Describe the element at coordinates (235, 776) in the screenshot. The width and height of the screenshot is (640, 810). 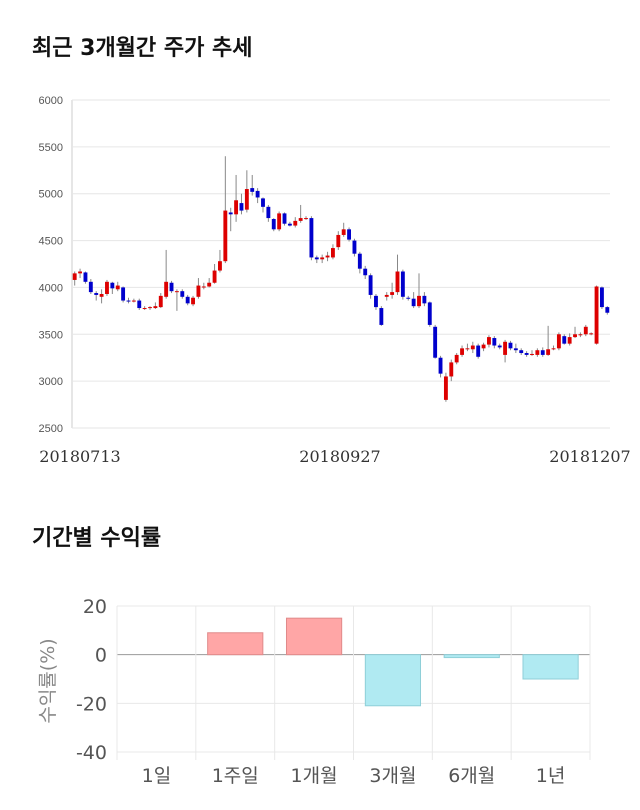
I see `category-label: 1주일` at that location.